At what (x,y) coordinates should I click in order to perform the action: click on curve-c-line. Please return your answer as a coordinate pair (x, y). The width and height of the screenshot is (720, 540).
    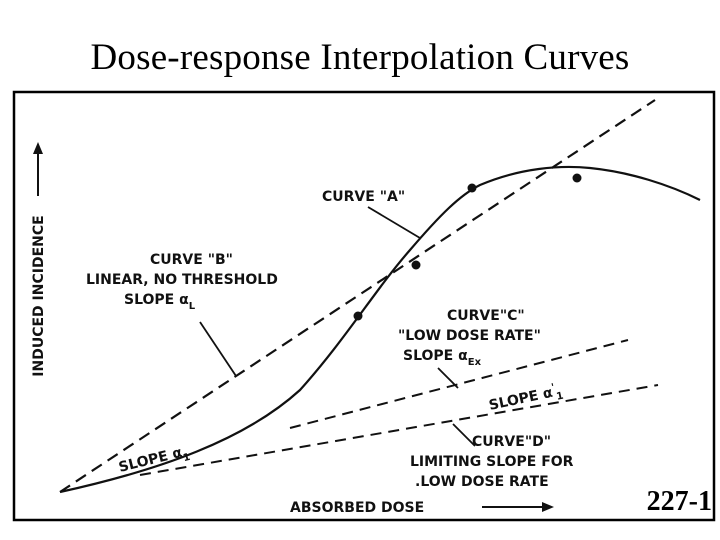
    Looking at the image, I should click on (459, 384).